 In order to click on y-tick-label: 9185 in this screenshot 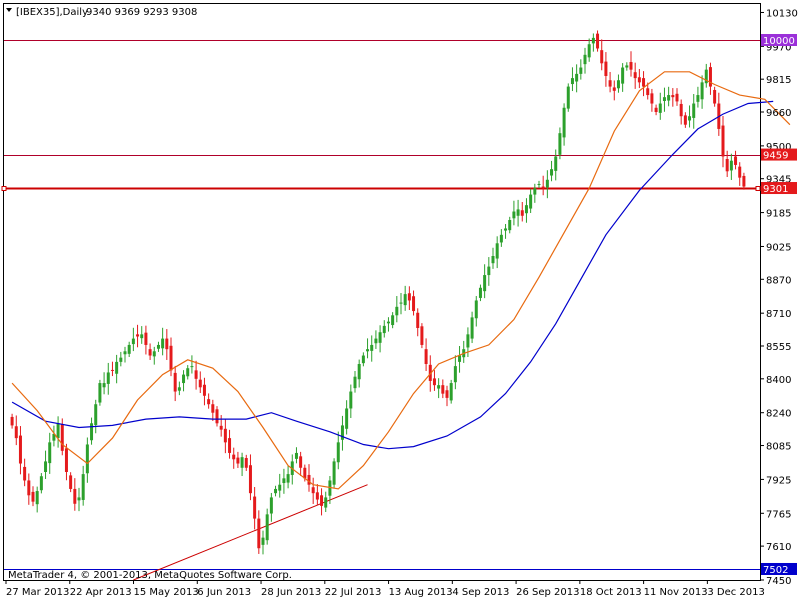, I will do `click(778, 214)`.